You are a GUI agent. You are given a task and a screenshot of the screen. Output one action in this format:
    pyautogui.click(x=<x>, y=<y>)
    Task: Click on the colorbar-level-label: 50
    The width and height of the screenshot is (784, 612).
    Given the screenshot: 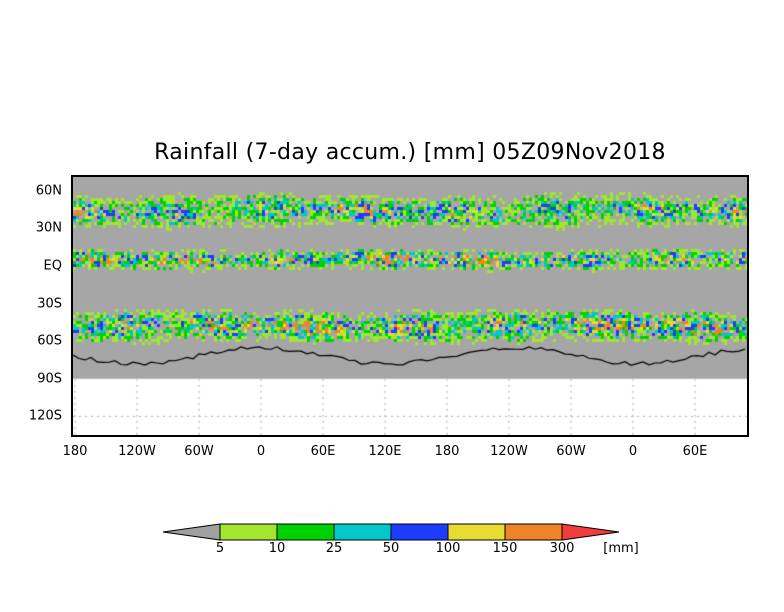 What is the action you would take?
    pyautogui.click(x=391, y=548)
    